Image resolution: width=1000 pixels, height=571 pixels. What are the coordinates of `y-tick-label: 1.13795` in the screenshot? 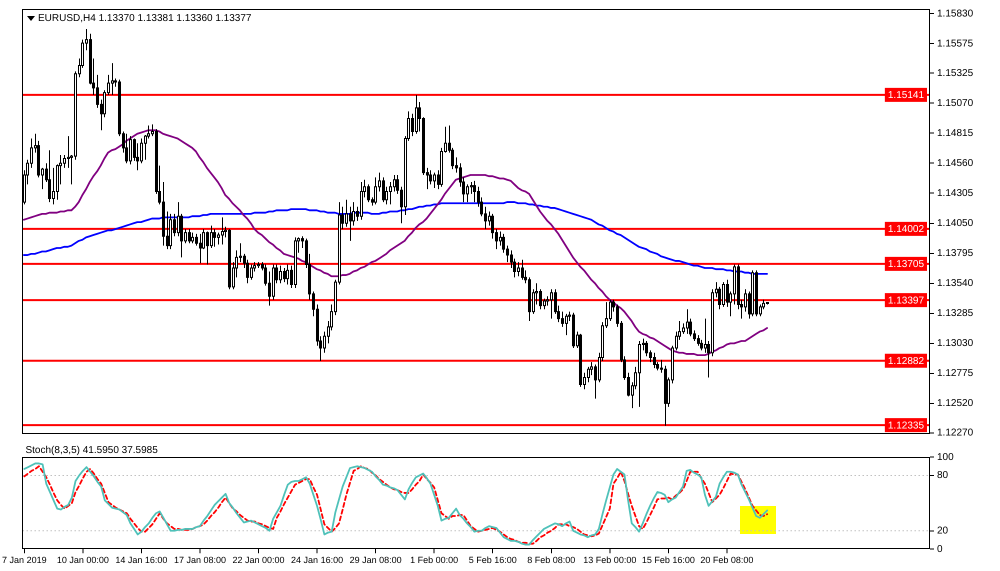 It's located at (955, 254).